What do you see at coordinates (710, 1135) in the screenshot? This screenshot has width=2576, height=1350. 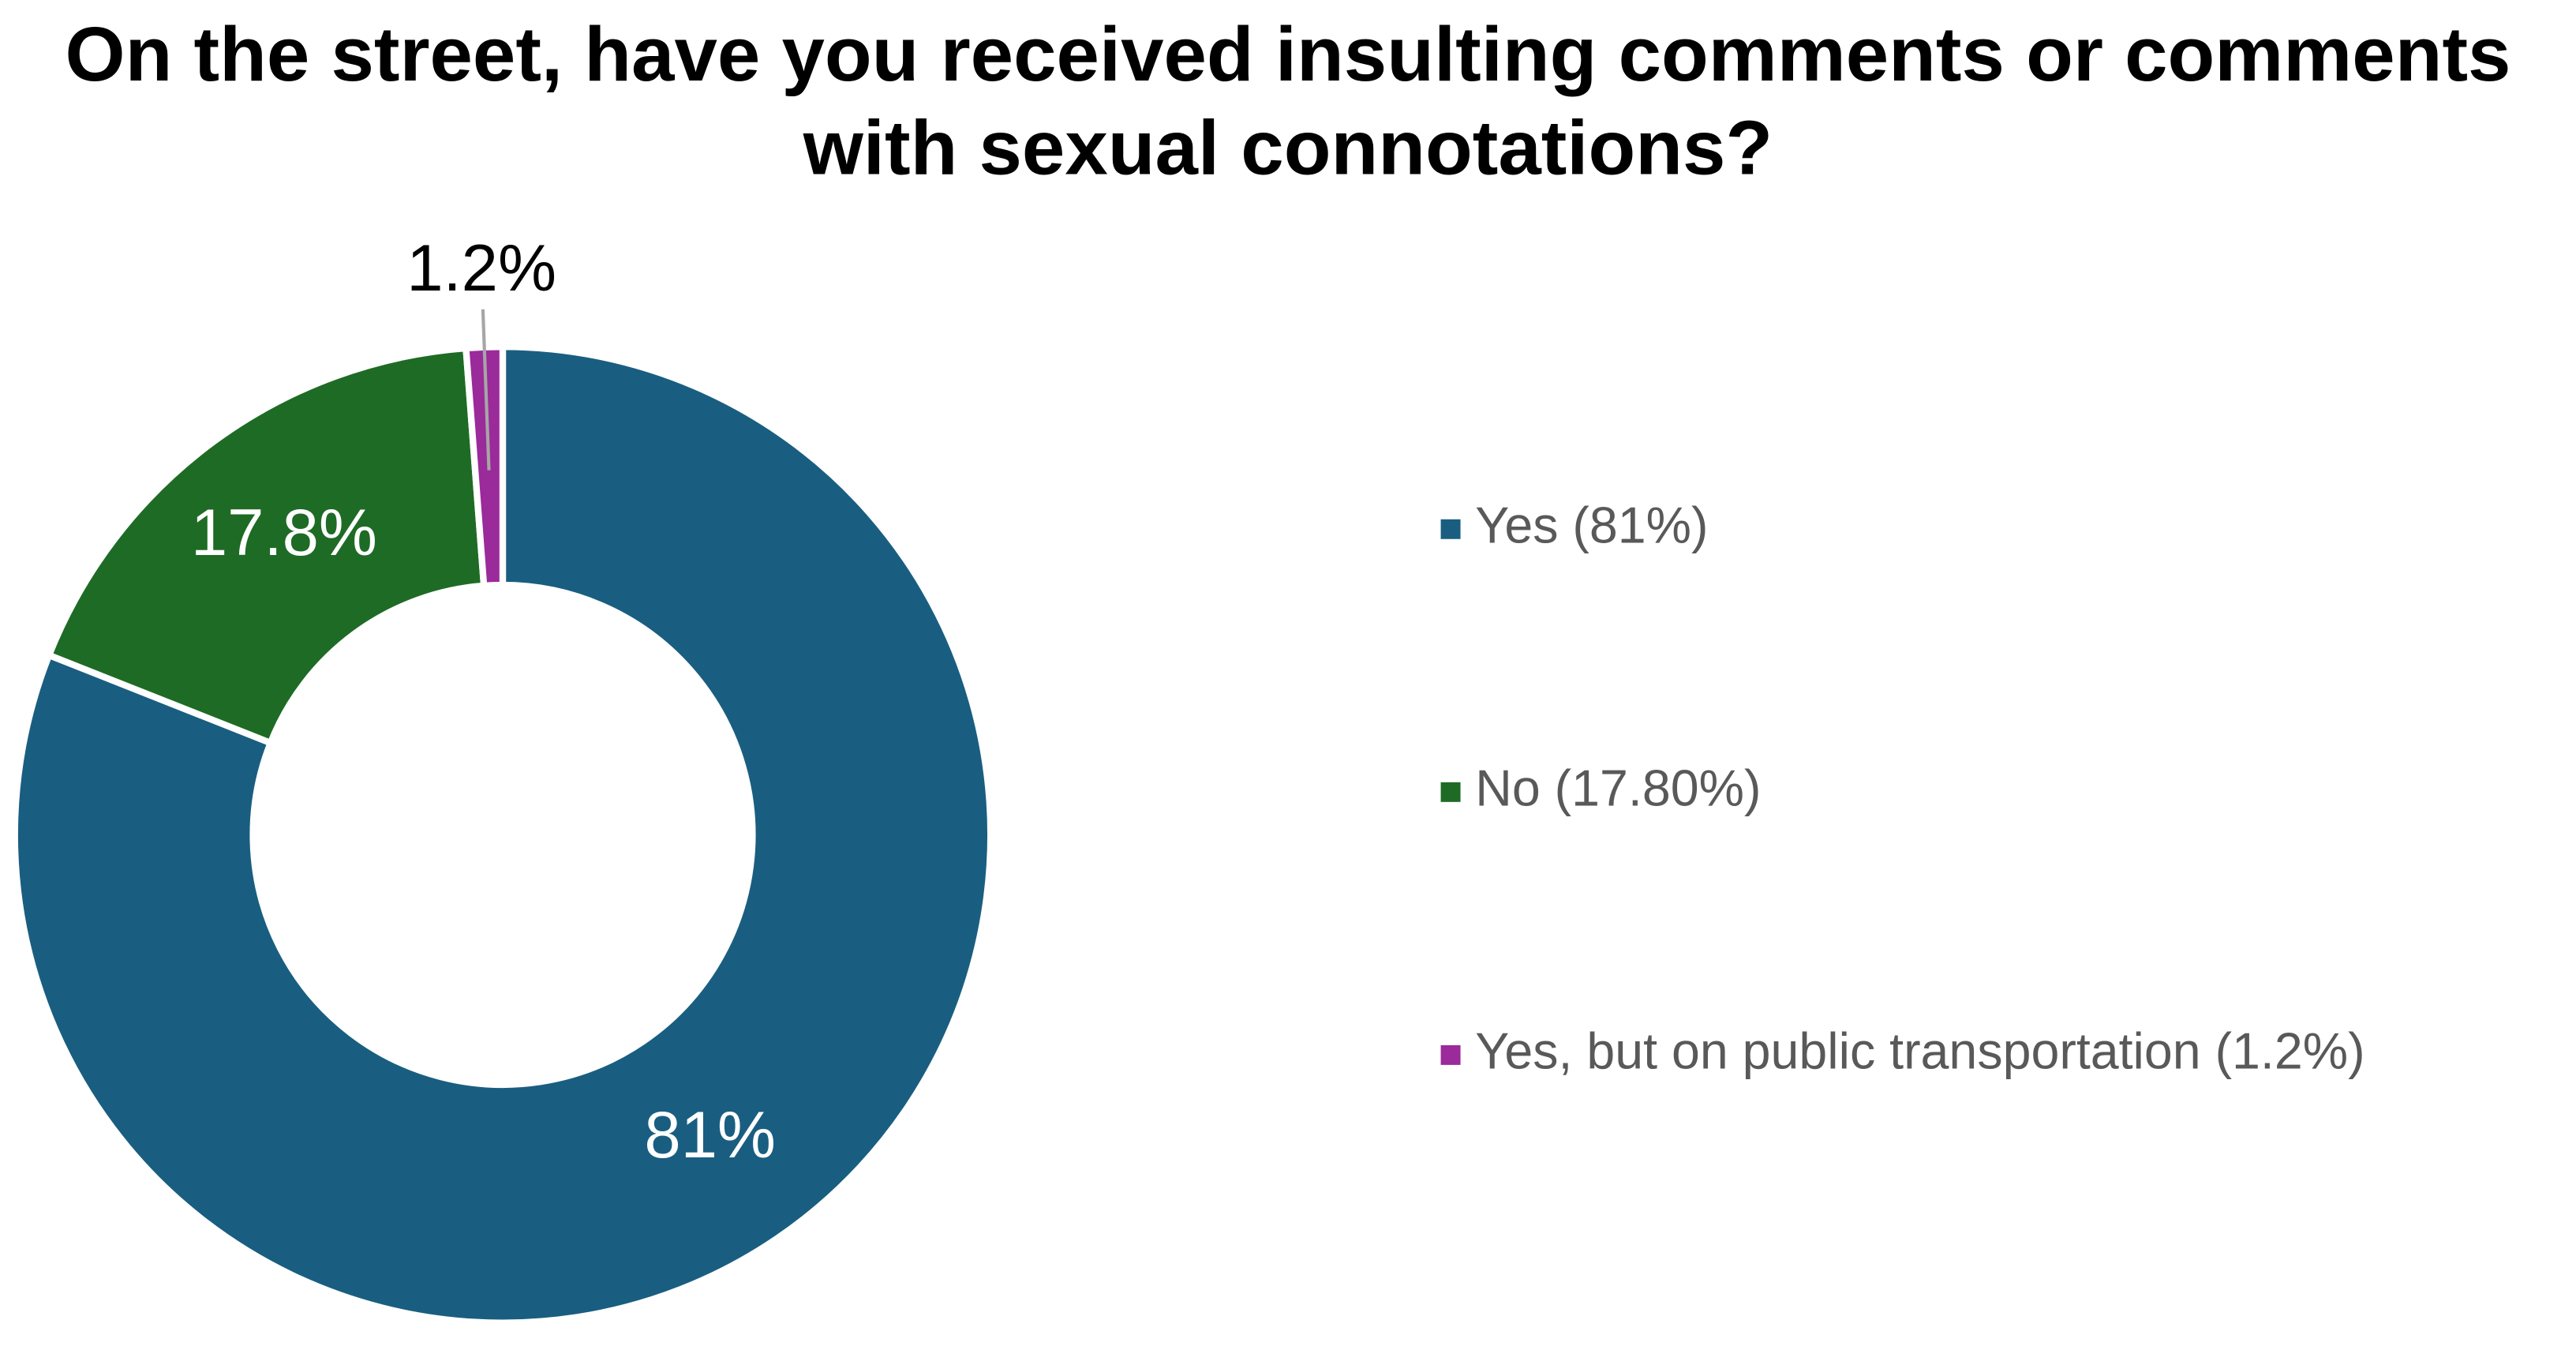 I see `data-label: 81%` at bounding box center [710, 1135].